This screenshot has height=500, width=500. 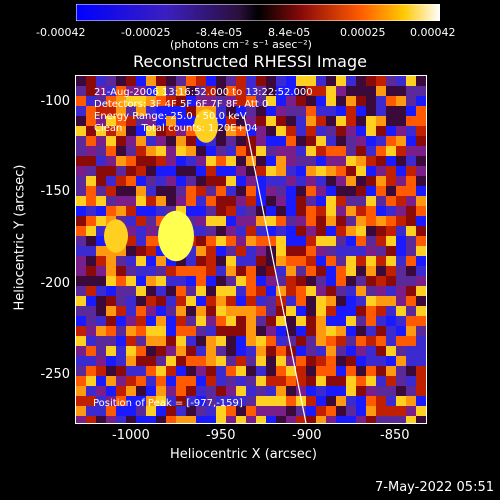 I want to click on y-tick-label: -150, so click(x=55, y=191).